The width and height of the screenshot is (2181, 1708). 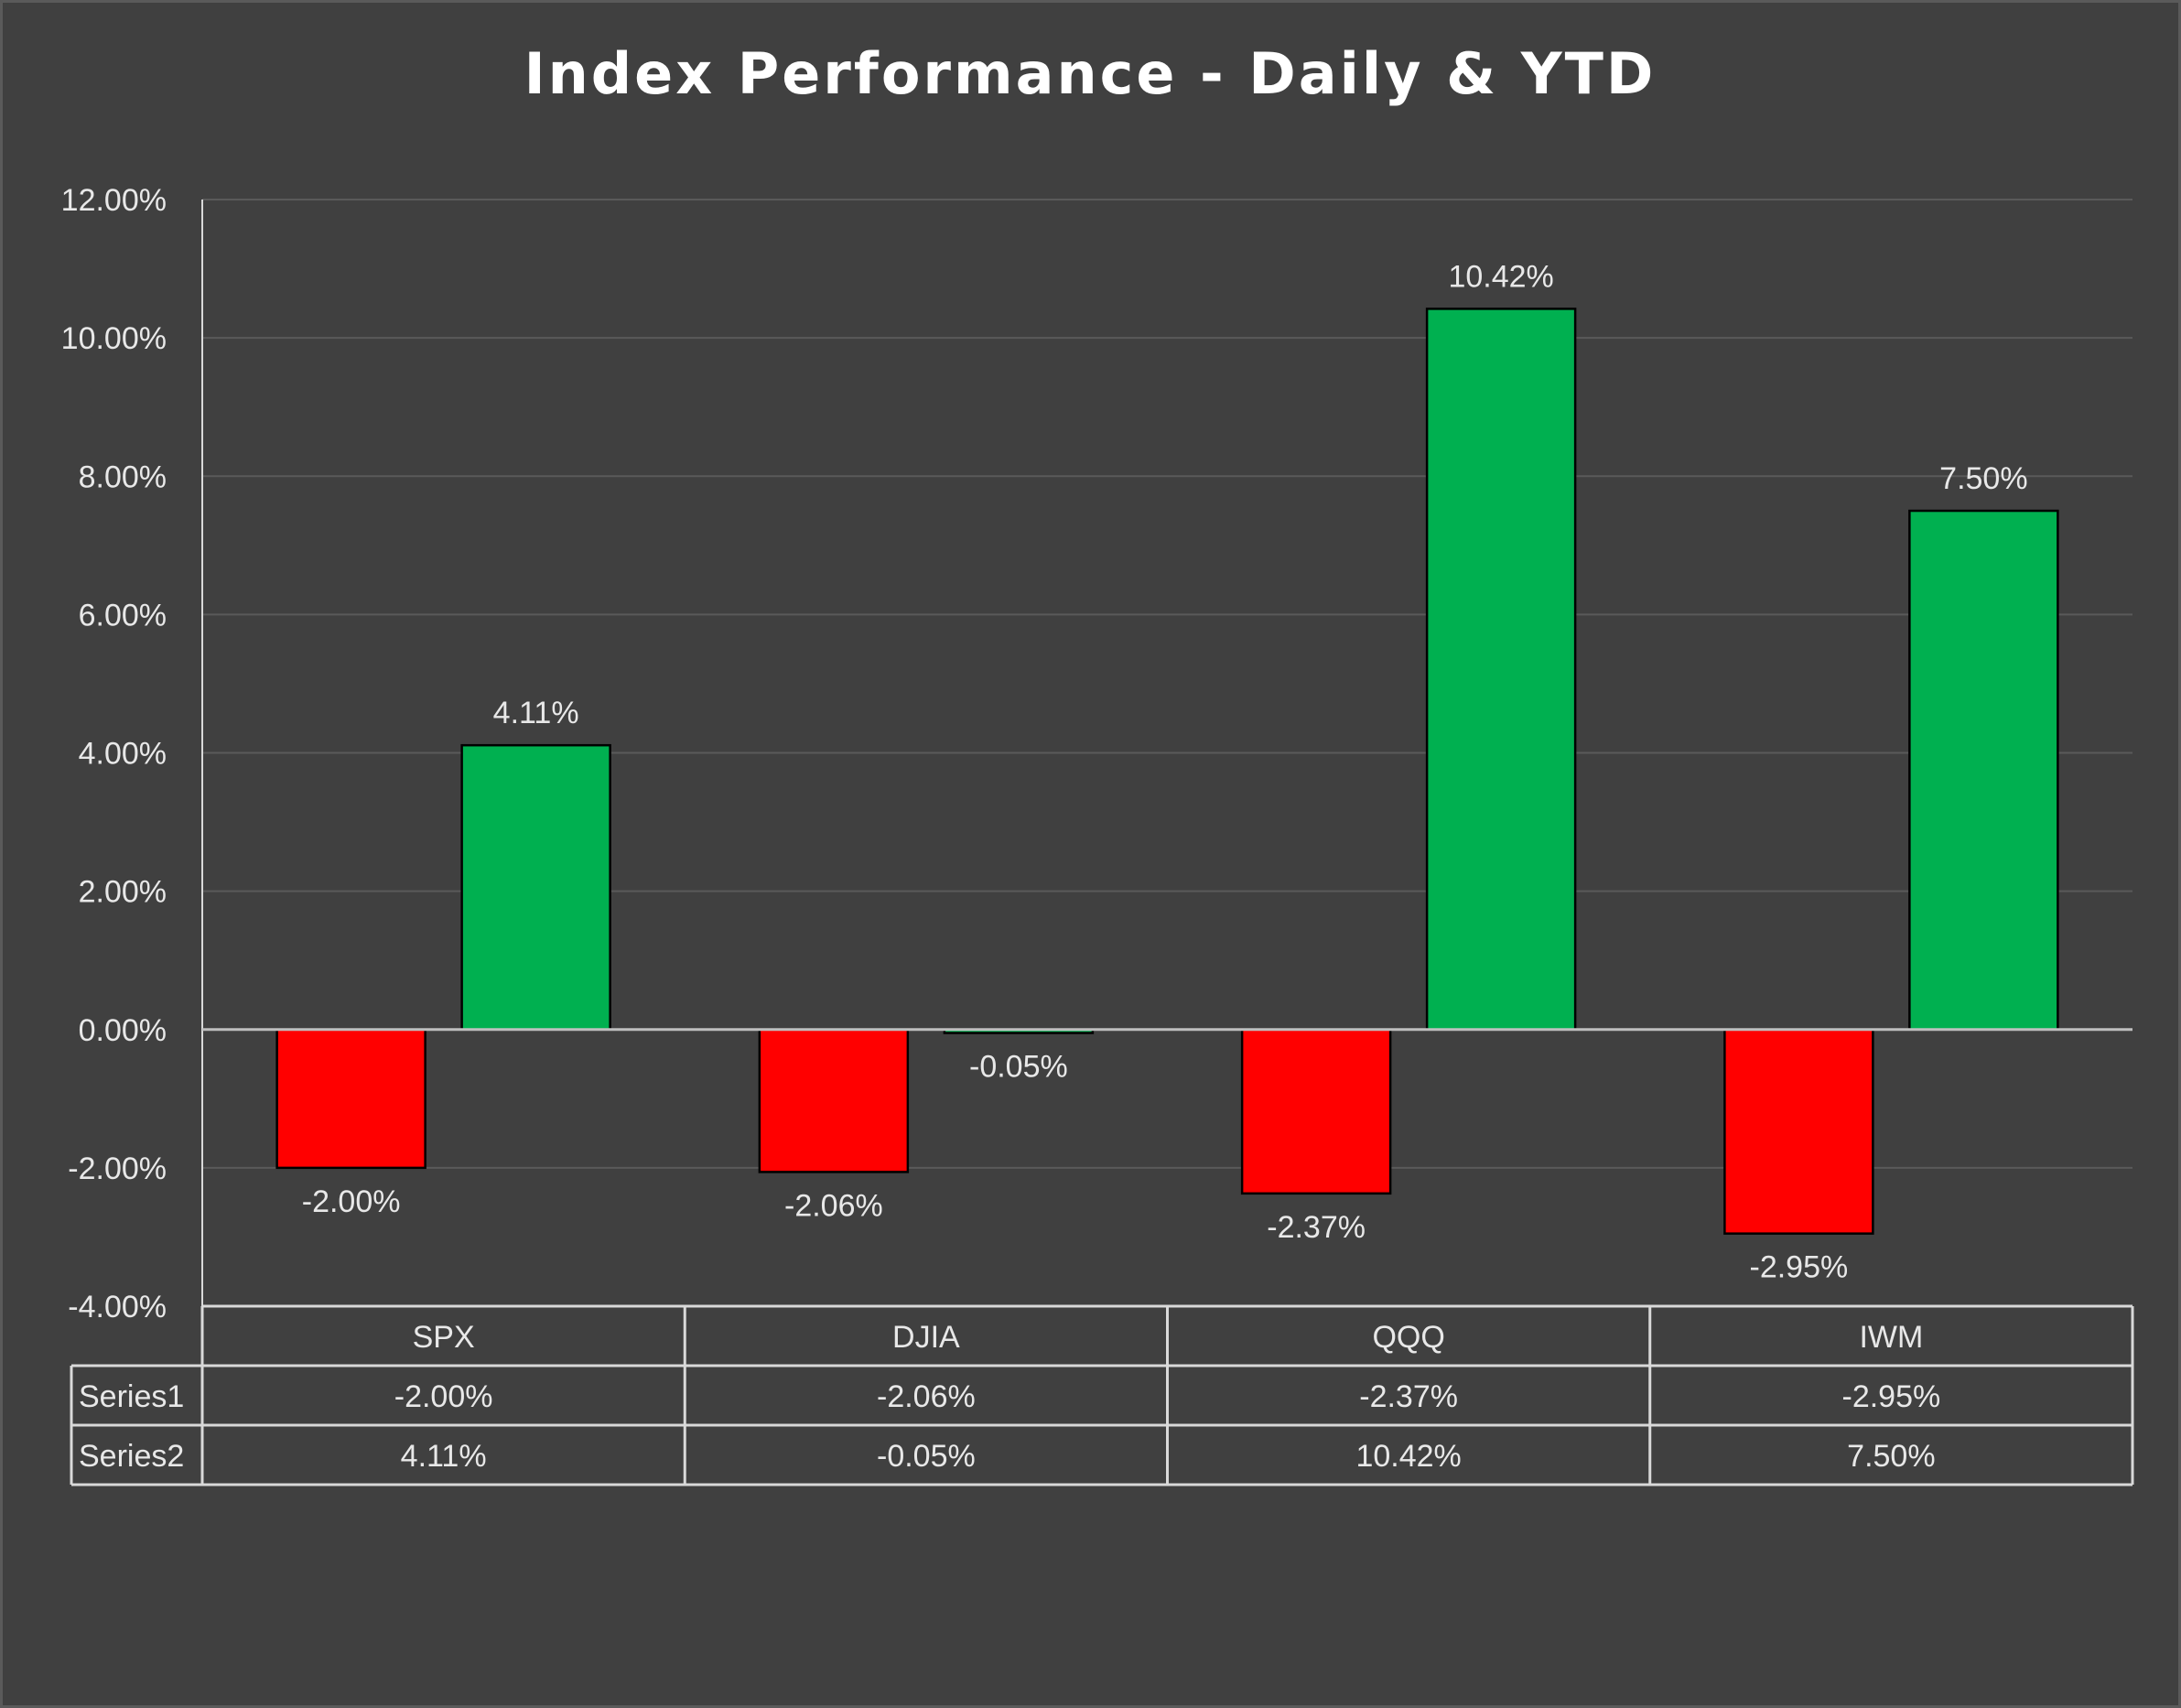 I want to click on data-label: -2.37%, so click(x=1317, y=1227).